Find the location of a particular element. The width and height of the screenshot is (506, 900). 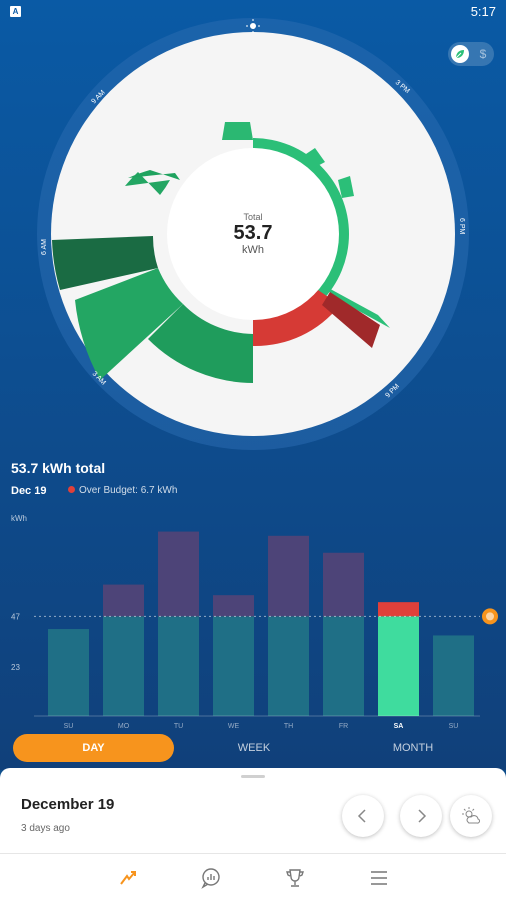

nav-menu is located at coordinates (379, 878).